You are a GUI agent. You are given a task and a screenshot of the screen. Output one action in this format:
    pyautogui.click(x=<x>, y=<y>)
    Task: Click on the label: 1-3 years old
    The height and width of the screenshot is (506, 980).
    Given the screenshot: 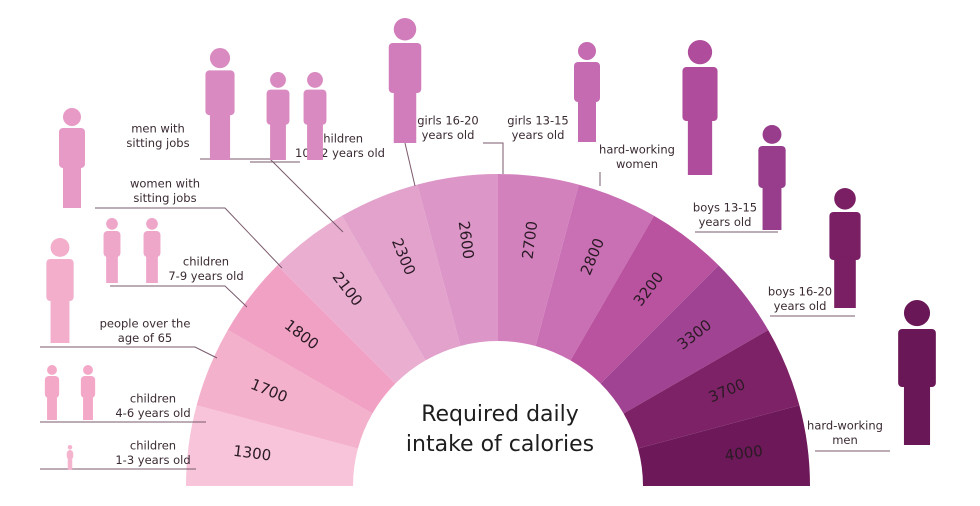 What is the action you would take?
    pyautogui.click(x=152, y=460)
    